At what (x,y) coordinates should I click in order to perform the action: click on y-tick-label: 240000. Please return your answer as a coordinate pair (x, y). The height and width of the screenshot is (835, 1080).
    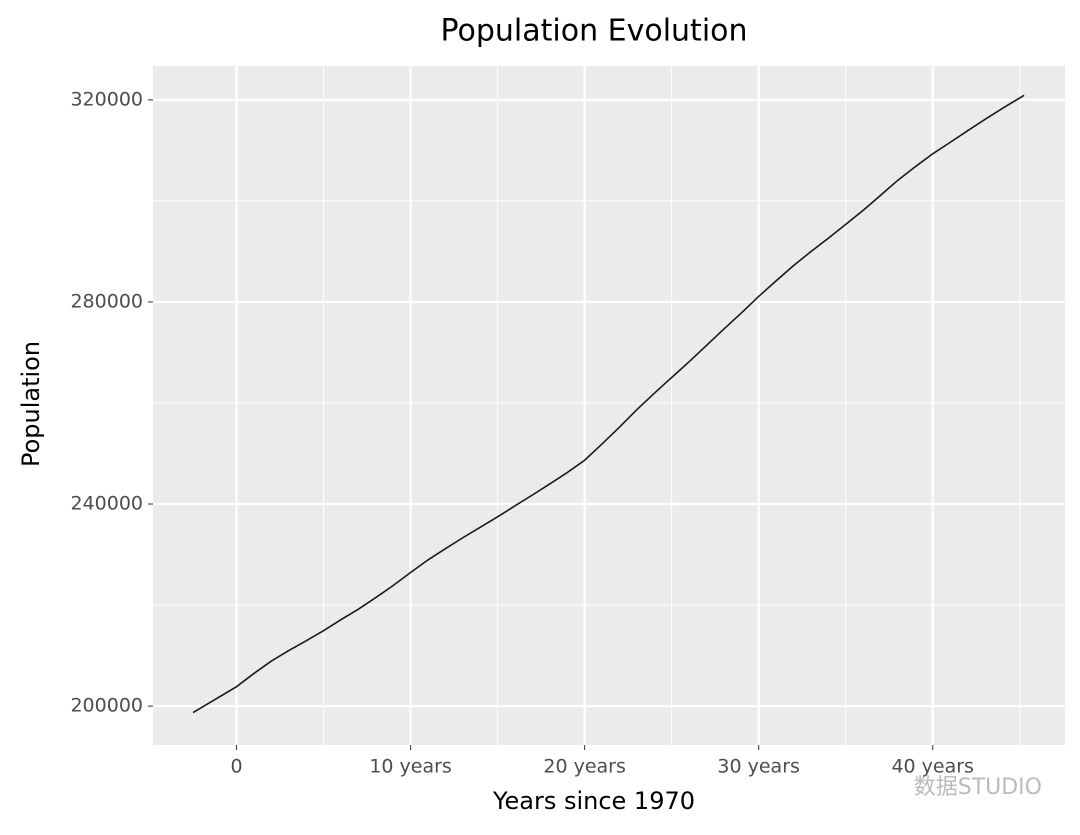
    Looking at the image, I should click on (106, 504).